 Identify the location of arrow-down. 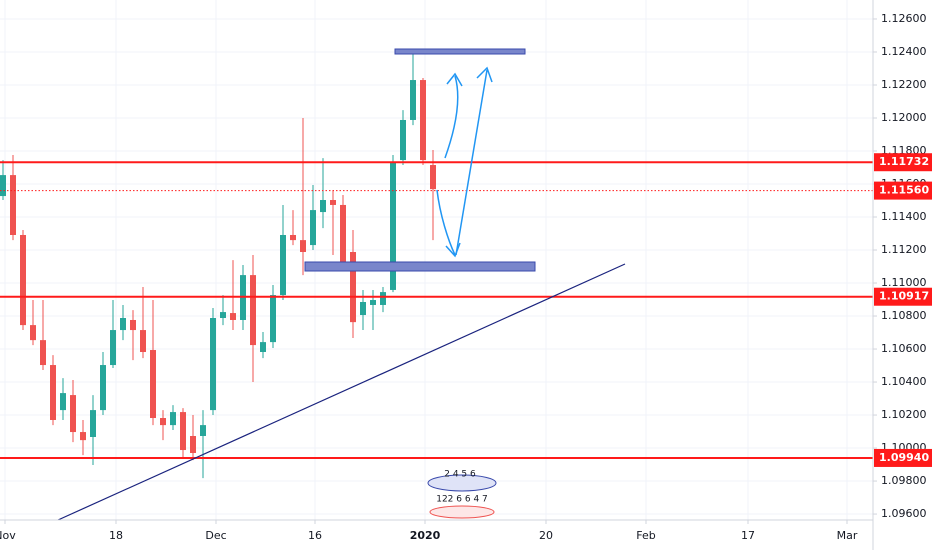
(446, 222).